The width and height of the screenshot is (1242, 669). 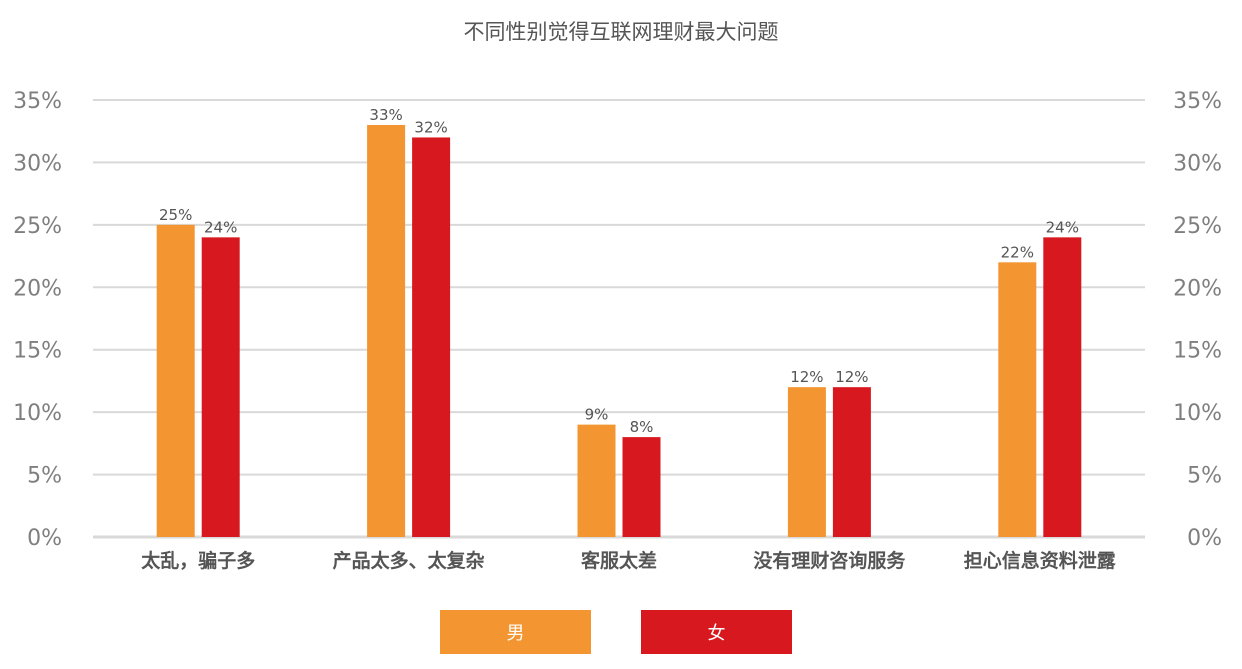 What do you see at coordinates (1197, 226) in the screenshot?
I see `y-tick-label-right: 25%` at bounding box center [1197, 226].